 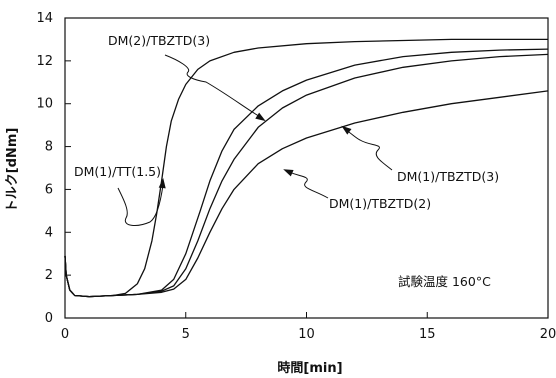 I want to click on series-label: DM(2)/TBZTD(3), so click(x=159, y=40).